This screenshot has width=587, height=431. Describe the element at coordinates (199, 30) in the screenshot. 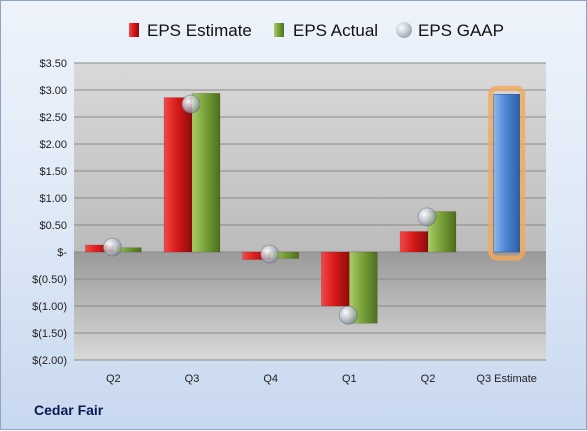

I see `legend-label-eps-estimate: EPS Estimate` at that location.